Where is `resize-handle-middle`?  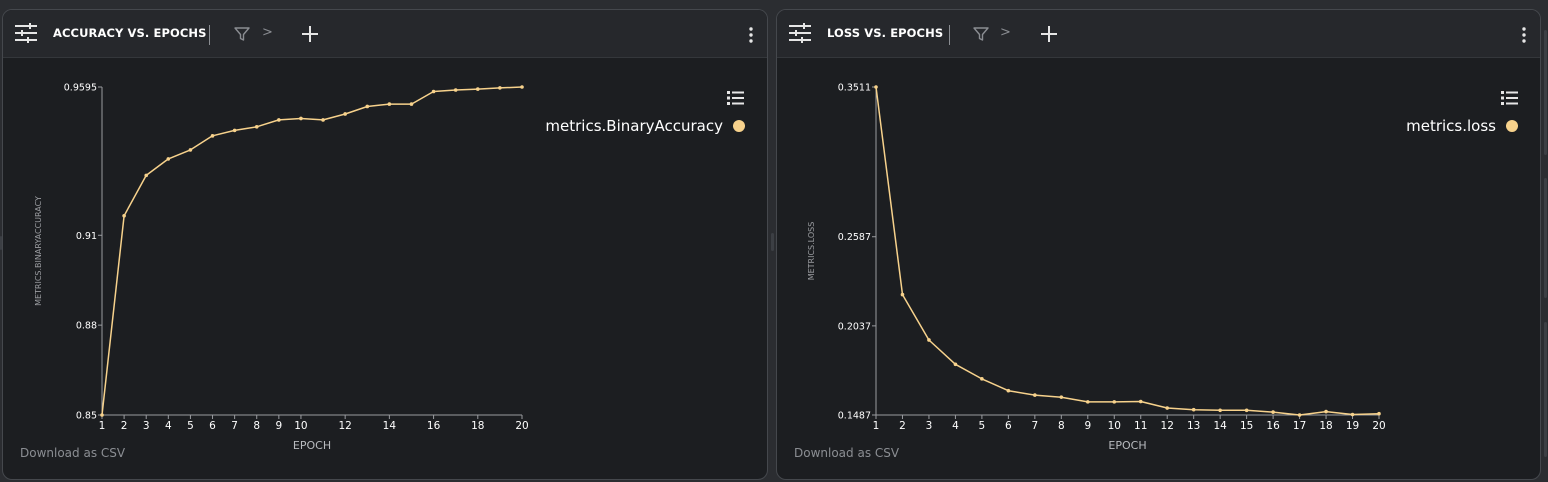
resize-handle-middle is located at coordinates (772, 242).